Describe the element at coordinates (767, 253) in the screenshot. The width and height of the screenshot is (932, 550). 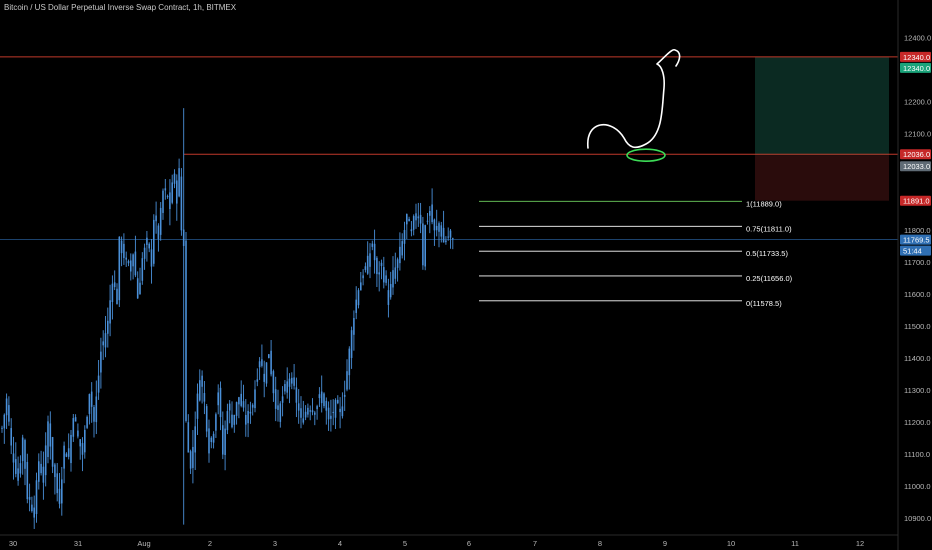
I see `fib-level-label: 0.5(11733.5)` at that location.